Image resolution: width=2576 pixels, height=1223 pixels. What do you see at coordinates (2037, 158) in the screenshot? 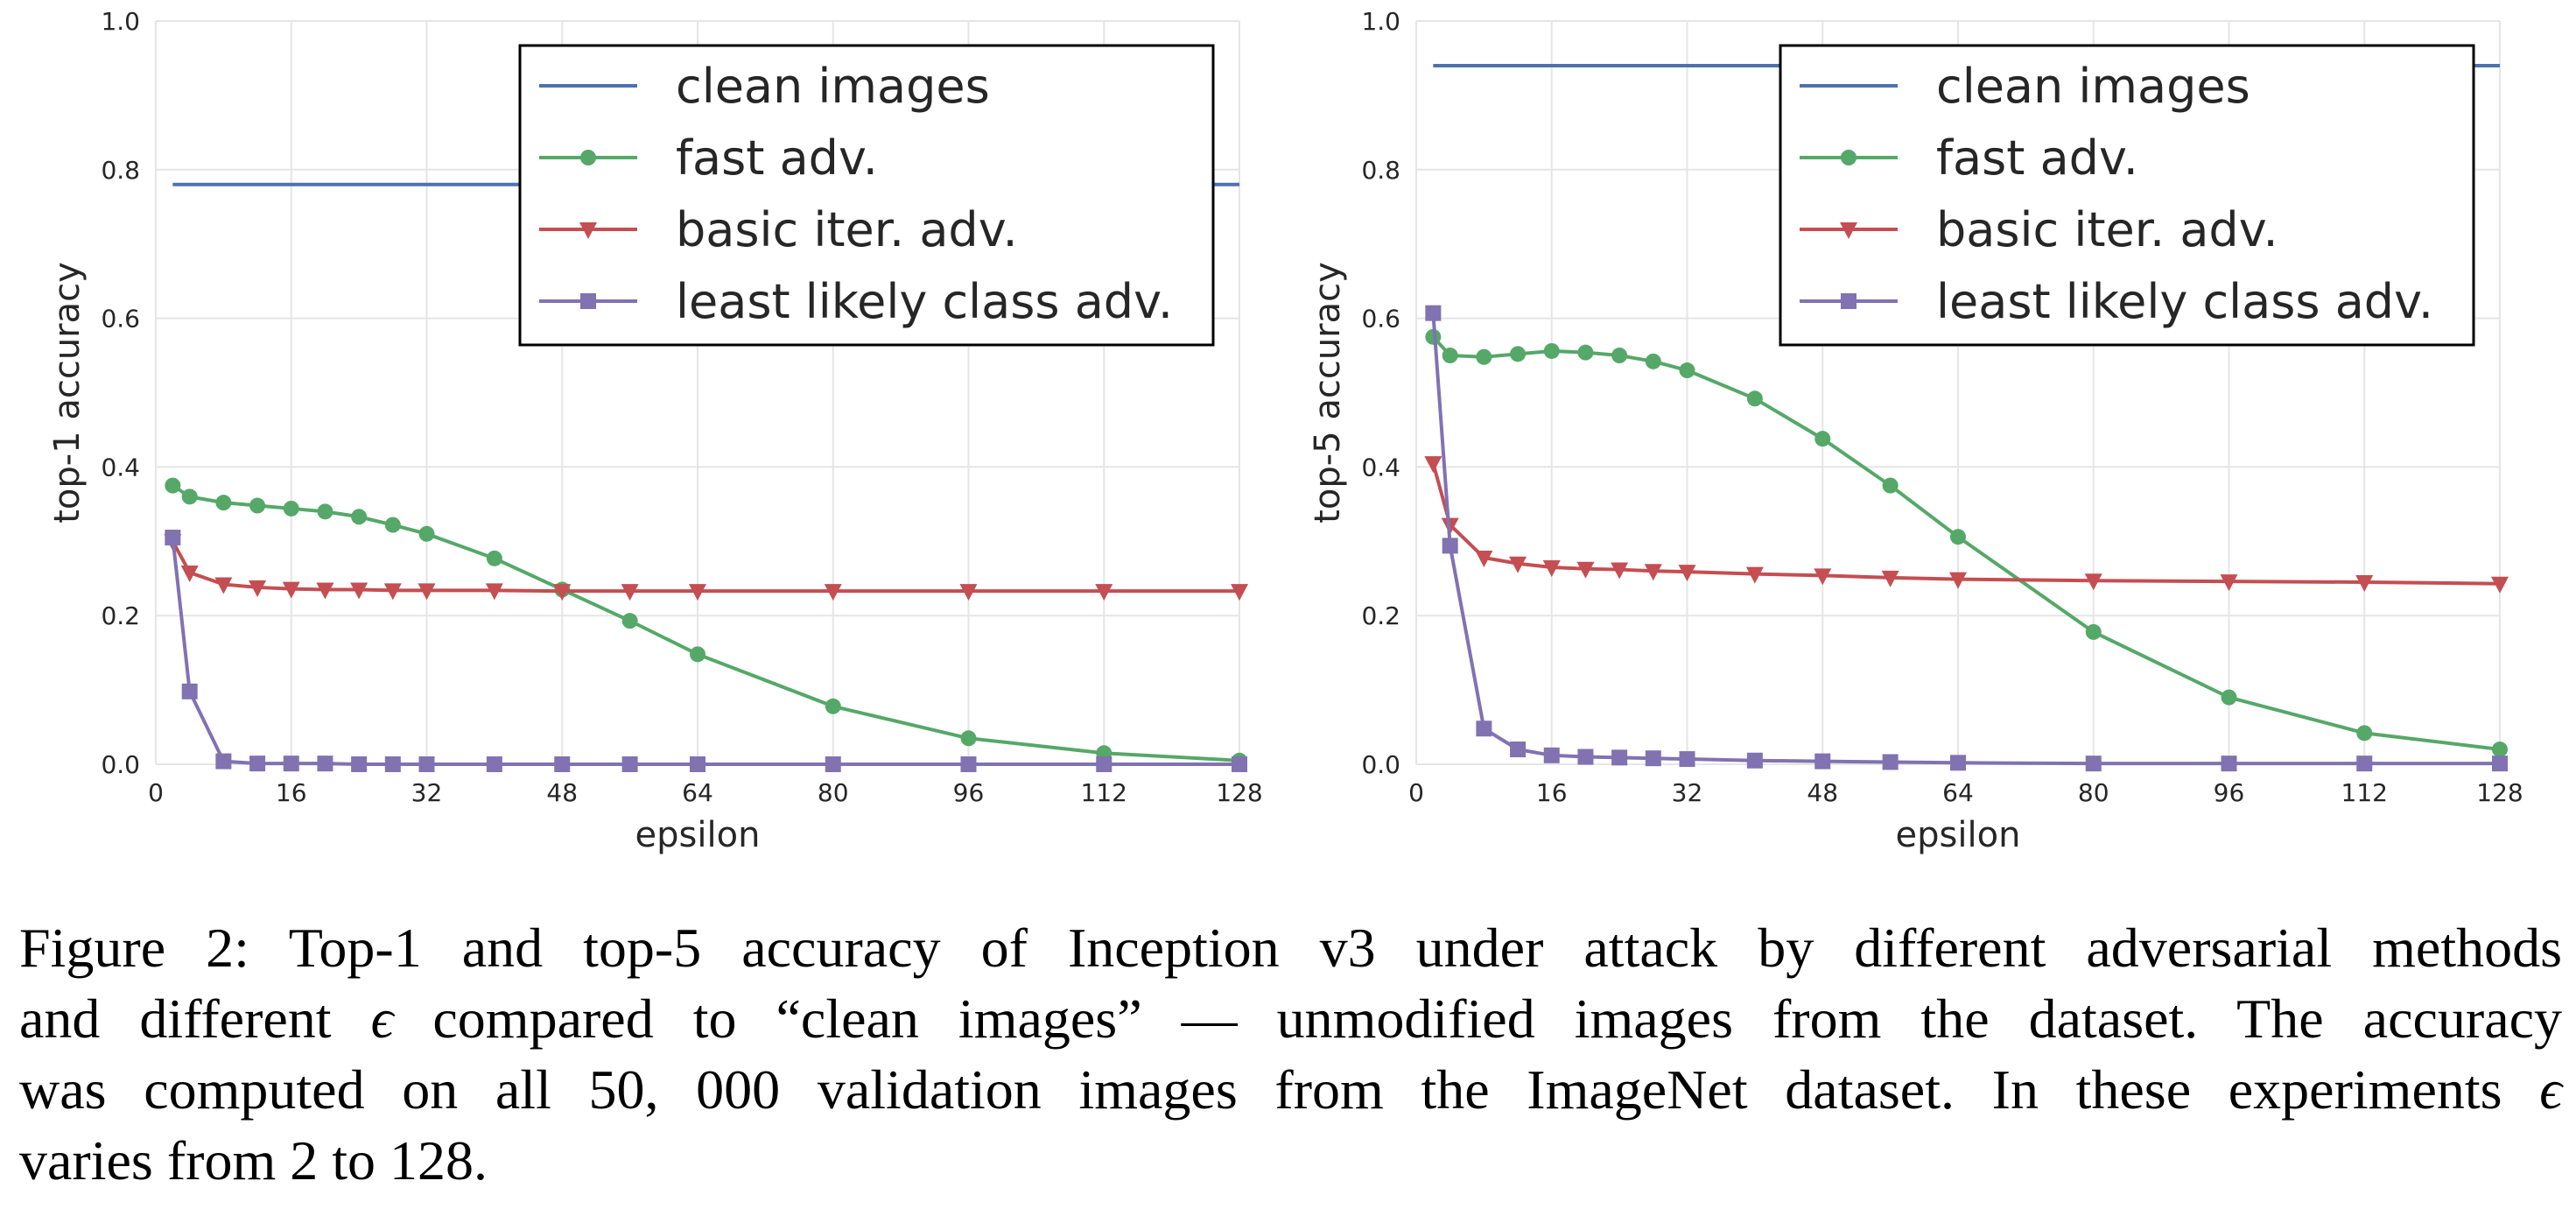
I see `legend-label: fast adv.` at bounding box center [2037, 158].